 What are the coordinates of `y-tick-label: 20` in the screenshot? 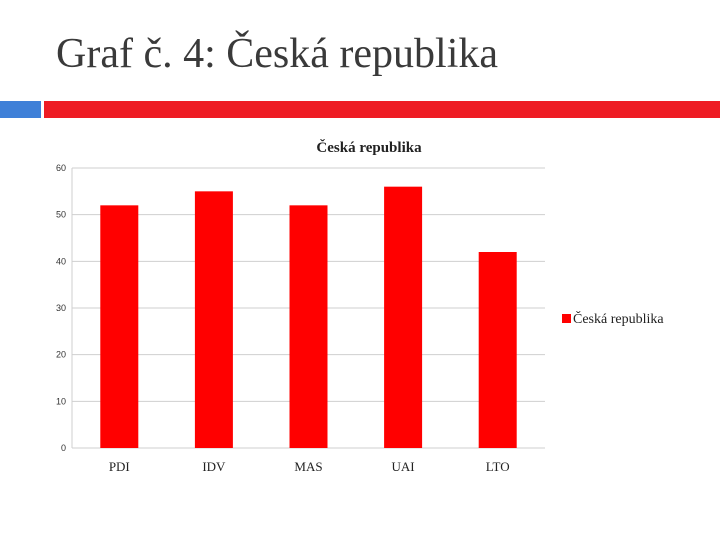 It's located at (61, 355).